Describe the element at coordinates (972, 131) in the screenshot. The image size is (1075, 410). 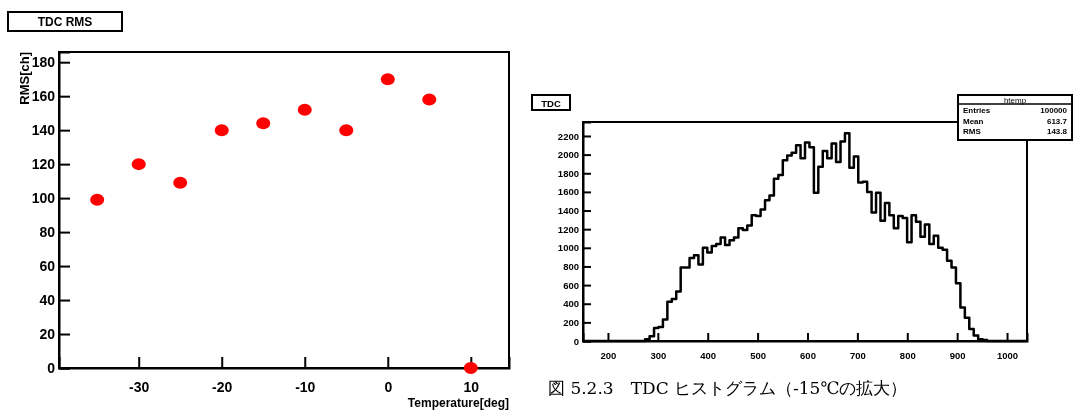
I see `annotation: RMS` at that location.